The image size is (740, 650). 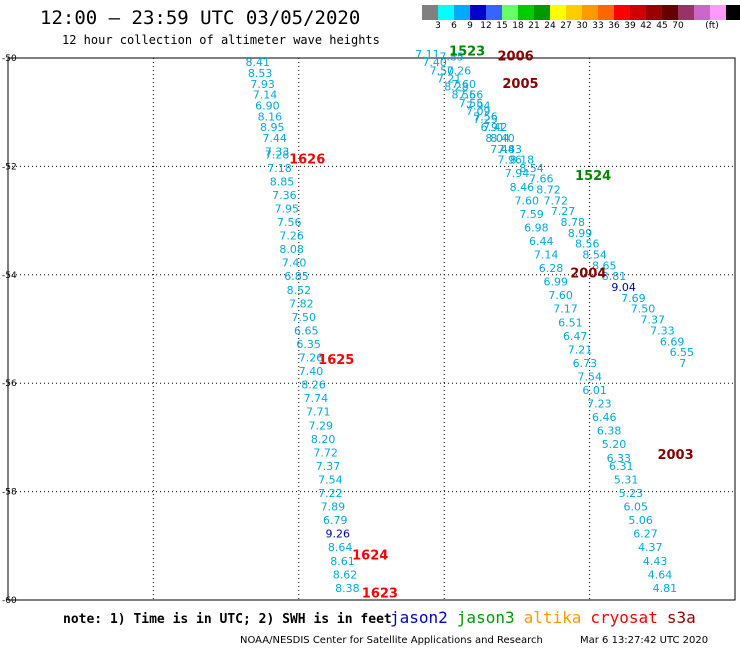 I want to click on wave-height-value: 8.46, so click(x=522, y=187).